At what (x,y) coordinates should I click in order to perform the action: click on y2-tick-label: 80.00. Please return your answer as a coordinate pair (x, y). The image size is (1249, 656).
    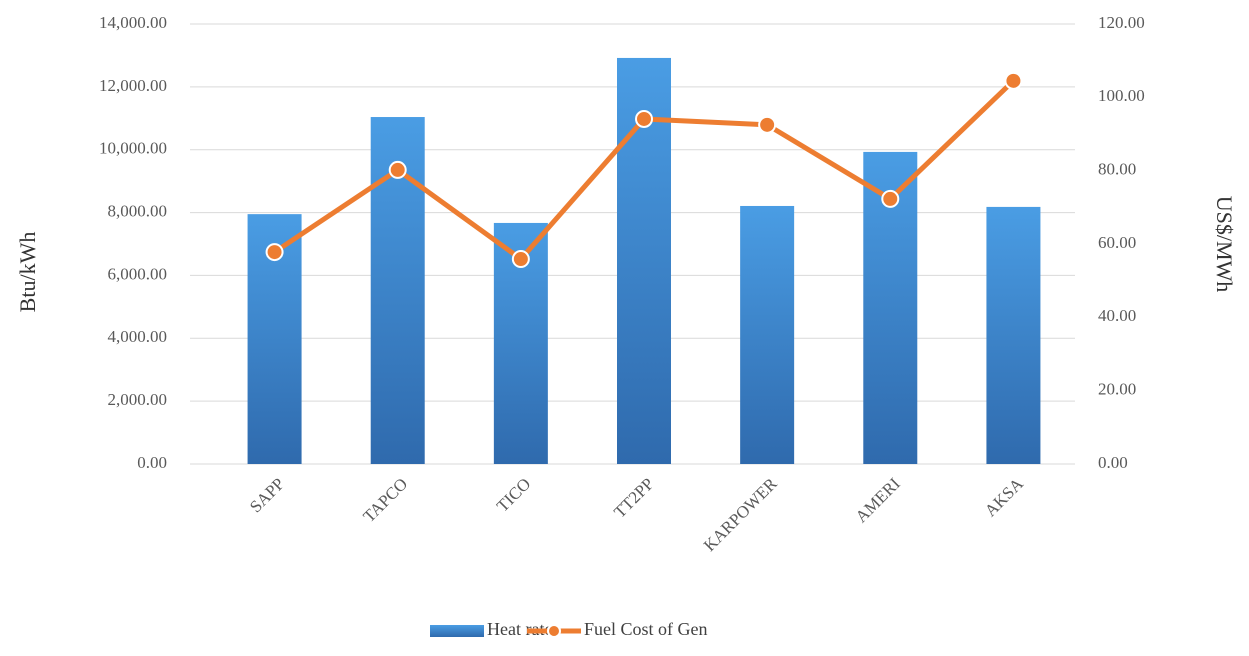
    Looking at the image, I should click on (1117, 169).